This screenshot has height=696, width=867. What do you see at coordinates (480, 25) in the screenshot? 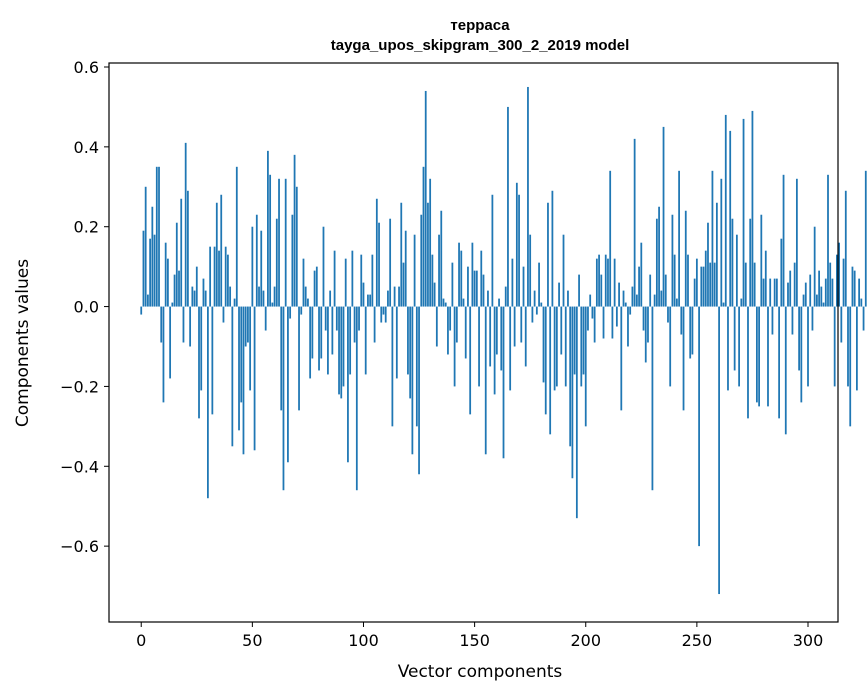
I see `chart-title-line1: терраса` at bounding box center [480, 25].